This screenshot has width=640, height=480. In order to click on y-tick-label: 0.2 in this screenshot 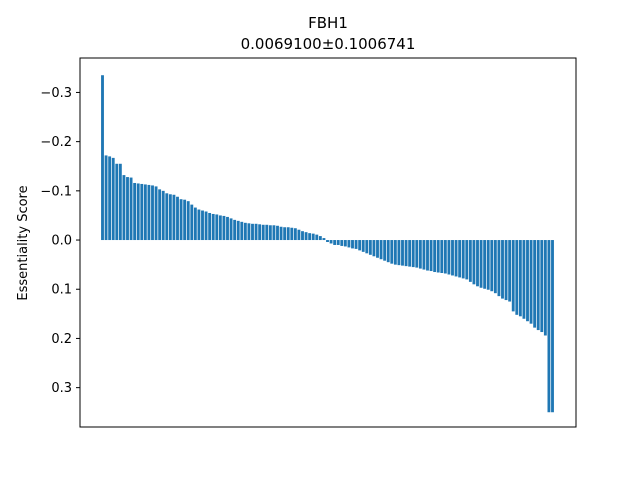, I will do `click(61, 339)`.